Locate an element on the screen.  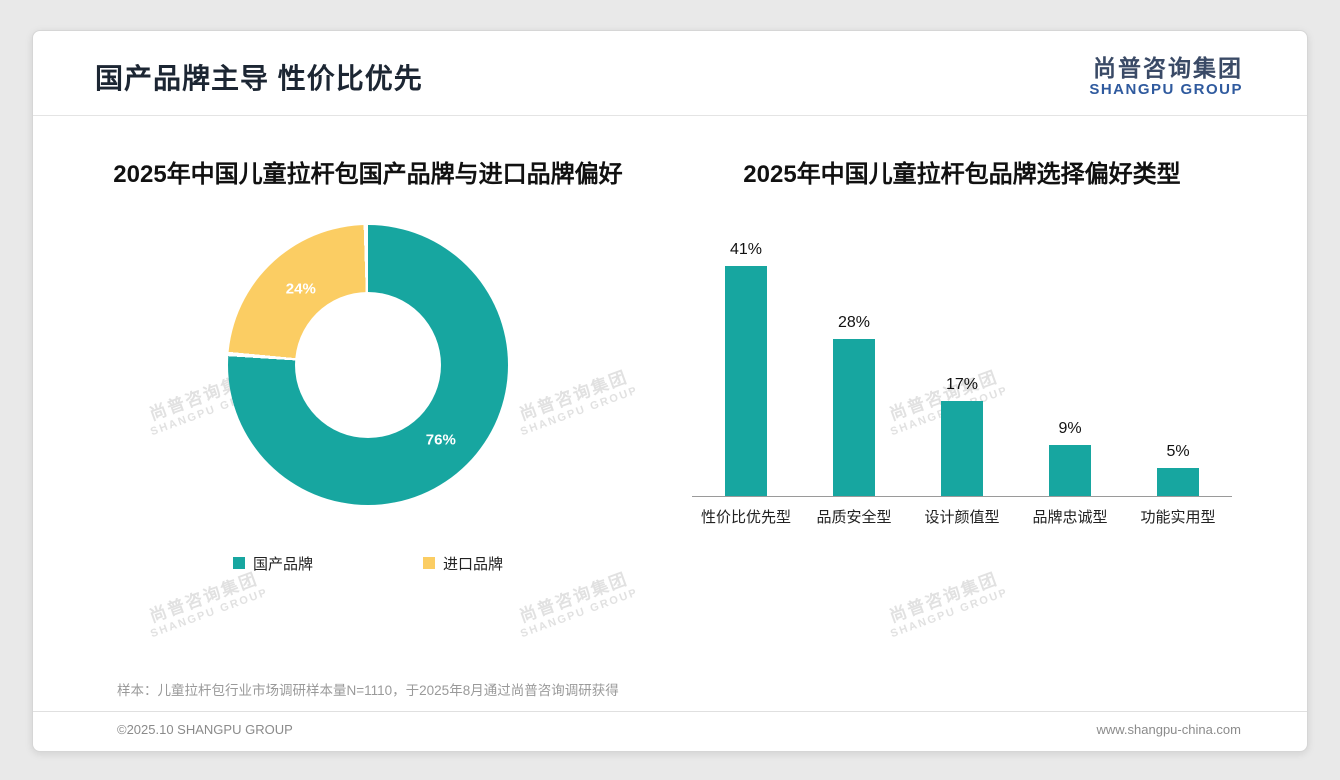
bar-column: 17% is located at coordinates (962, 436).